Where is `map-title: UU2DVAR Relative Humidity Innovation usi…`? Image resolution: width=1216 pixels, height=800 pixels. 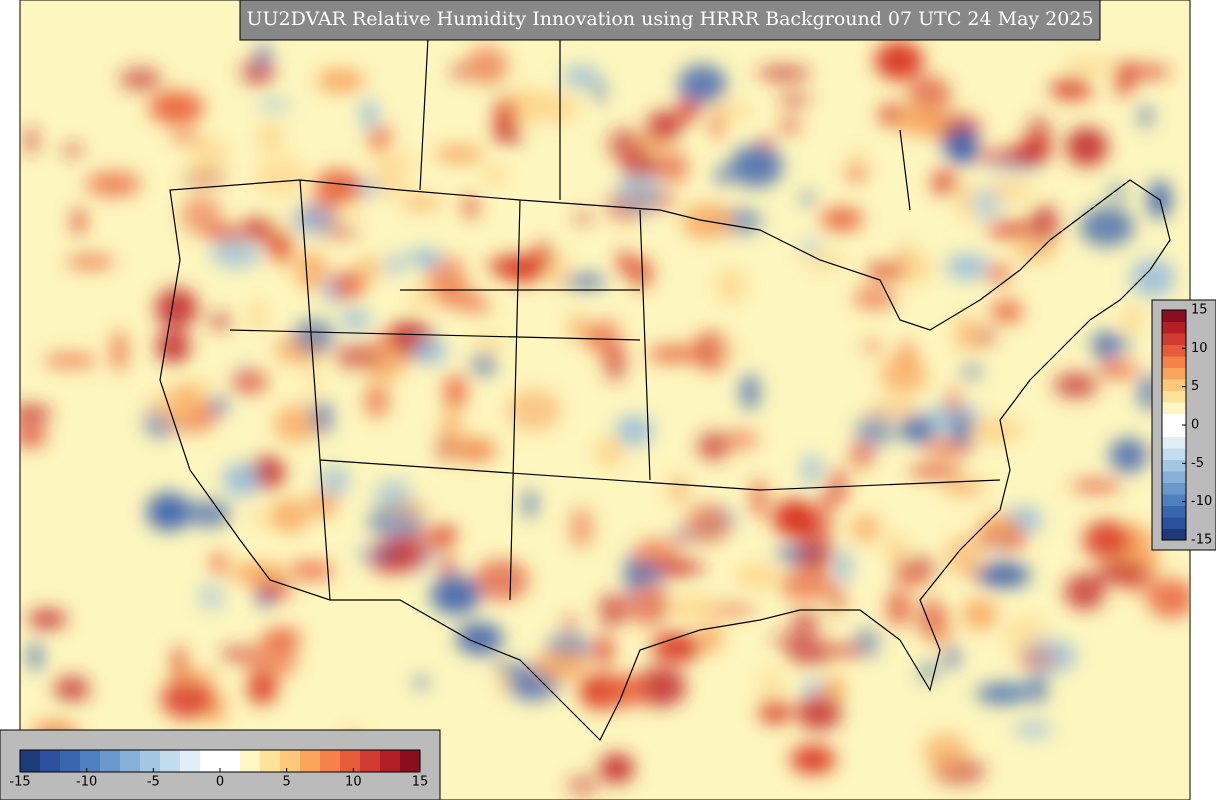 map-title: UU2DVAR Relative Humidity Innovation usi… is located at coordinates (669, 19).